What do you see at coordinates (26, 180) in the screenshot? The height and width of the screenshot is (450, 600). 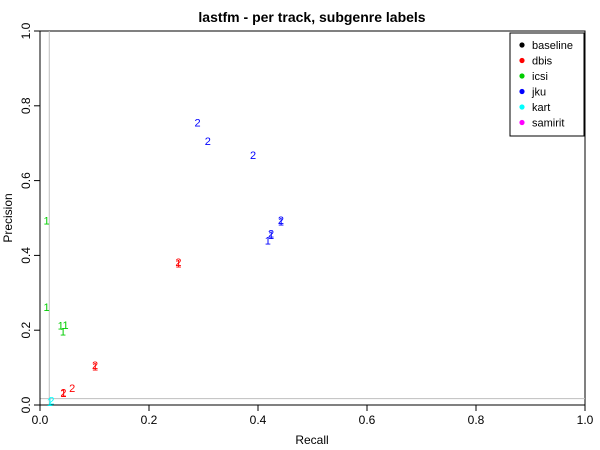 I see `y-tick-label: 0.6` at bounding box center [26, 180].